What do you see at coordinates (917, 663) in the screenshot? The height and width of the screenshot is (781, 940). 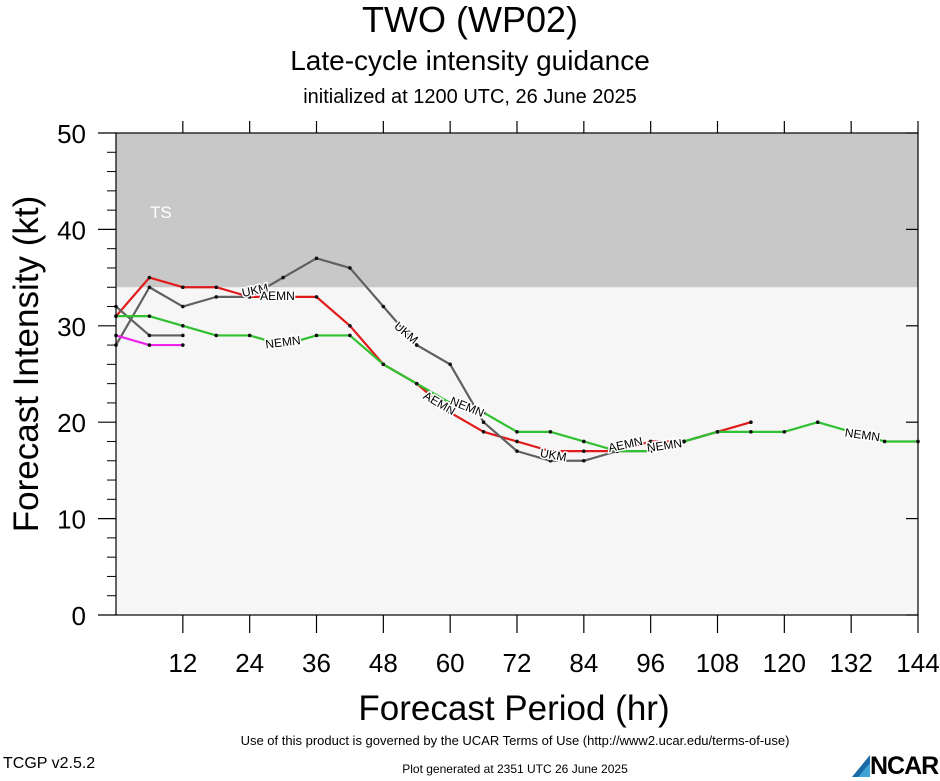 I see `x-tick-label: 144` at bounding box center [917, 663].